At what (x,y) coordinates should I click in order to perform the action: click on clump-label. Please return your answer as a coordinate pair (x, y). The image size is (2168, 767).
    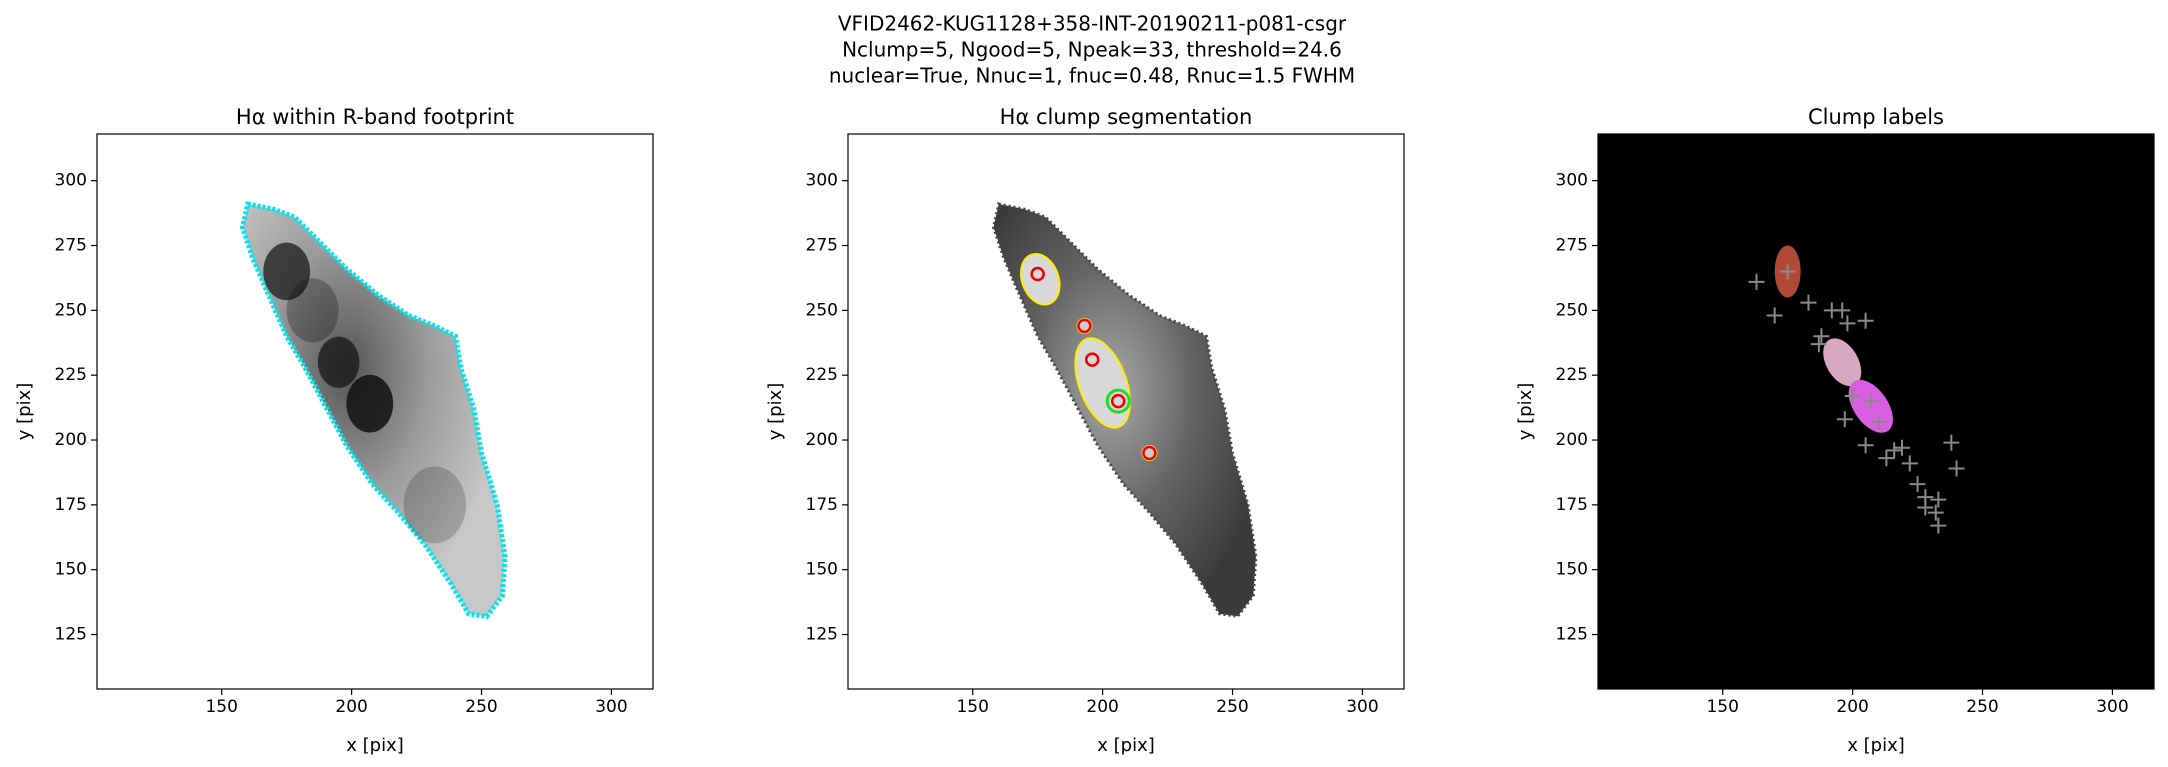
    Looking at the image, I should click on (1842, 362).